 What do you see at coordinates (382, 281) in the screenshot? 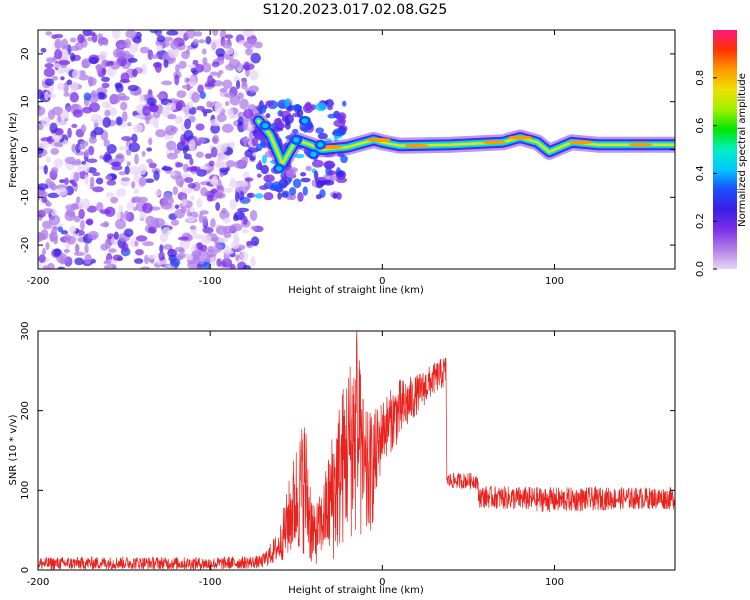
I see `x-tick-label: 0` at bounding box center [382, 281].